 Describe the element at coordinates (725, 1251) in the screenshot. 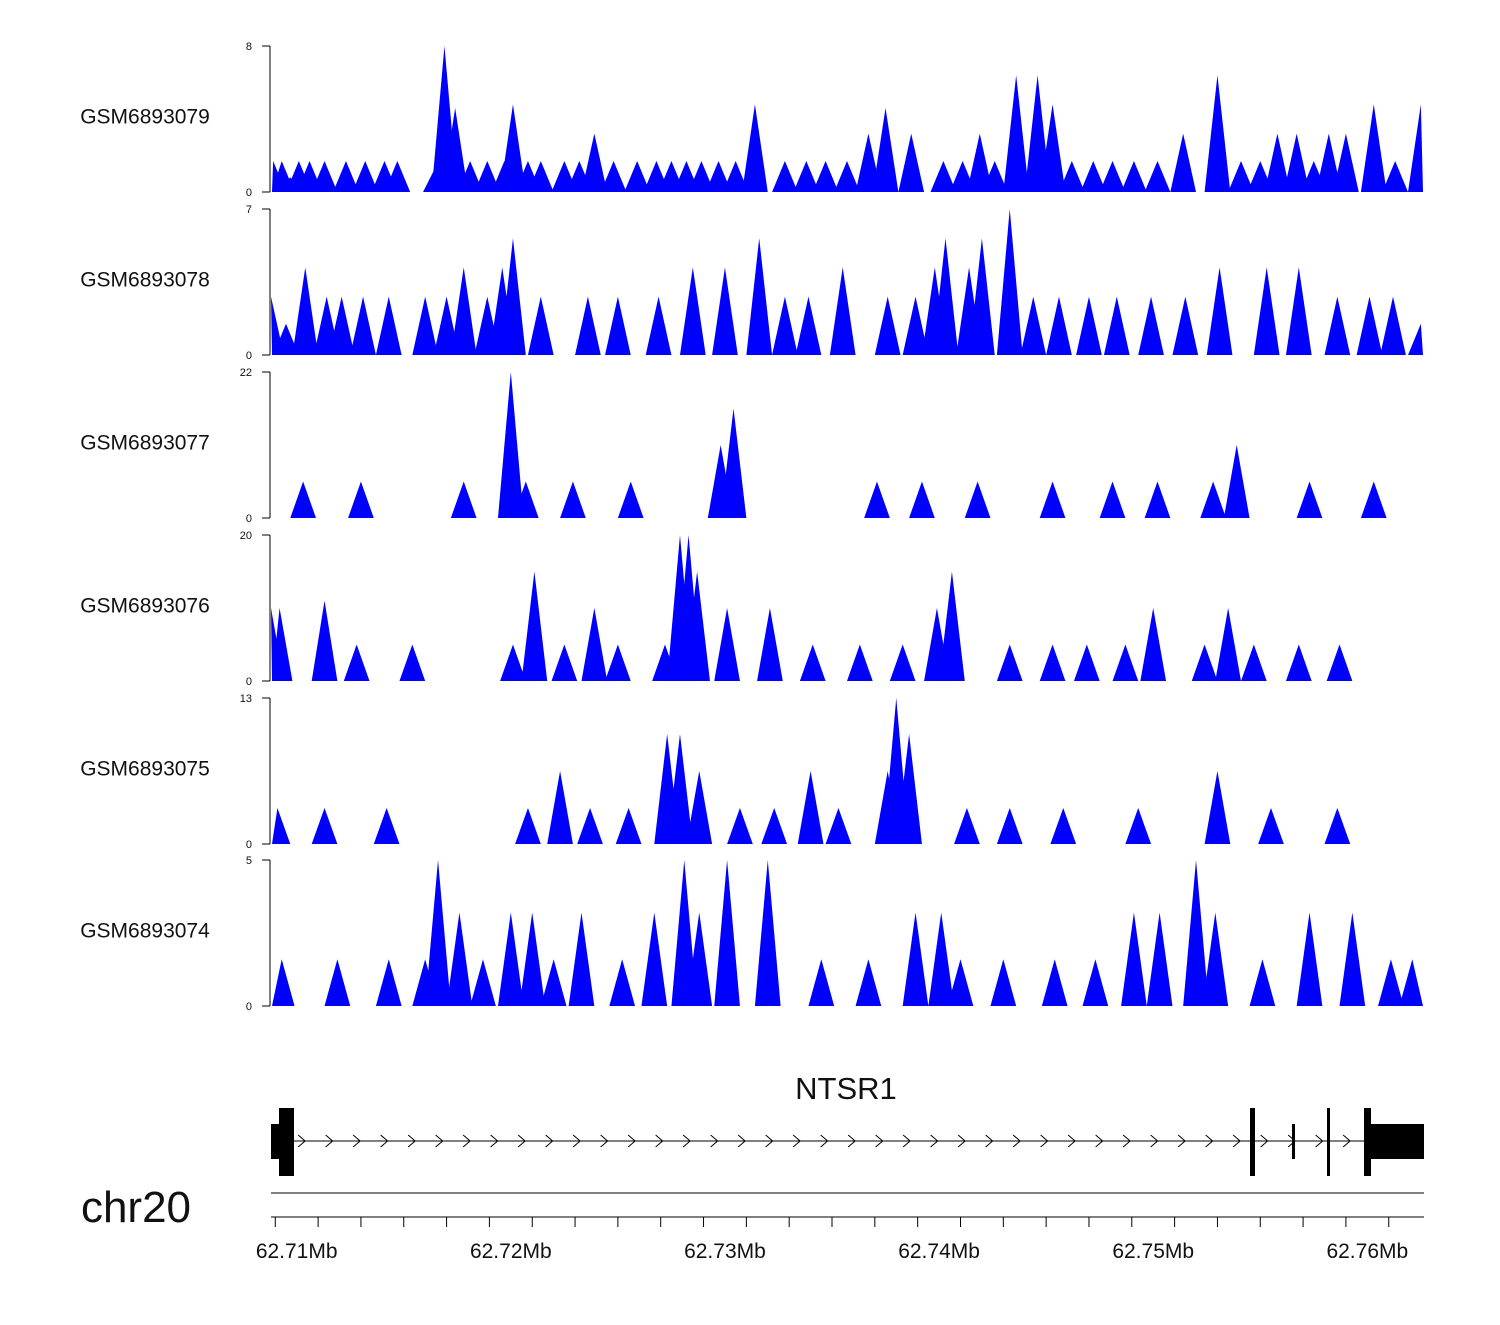

I see `axis-tick-label: 62.73Mb` at that location.